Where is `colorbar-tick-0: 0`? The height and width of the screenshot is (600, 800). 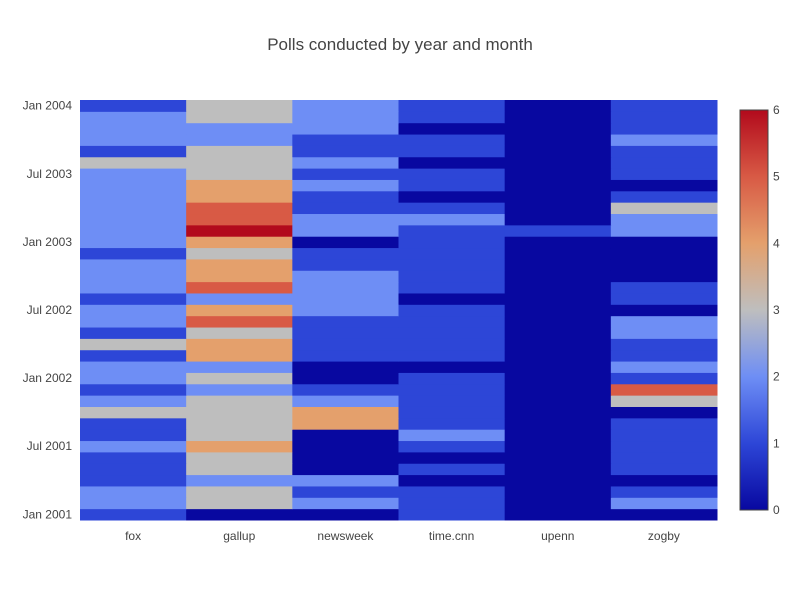 colorbar-tick-0: 0 is located at coordinates (776, 510).